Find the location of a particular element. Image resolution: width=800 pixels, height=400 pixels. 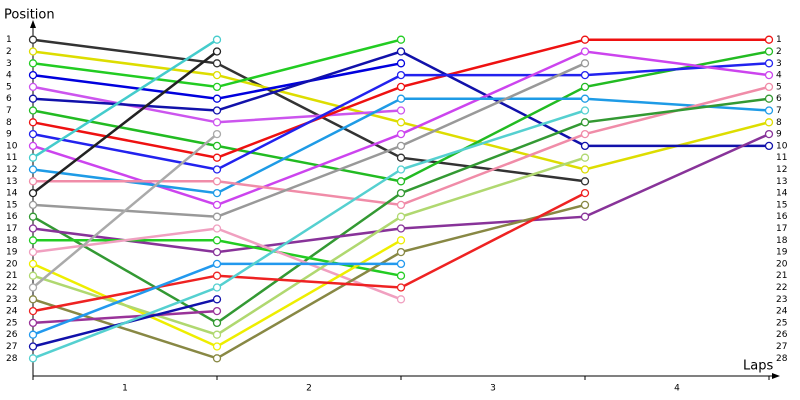

y-tick-label: 8 is located at coordinates (9, 123).